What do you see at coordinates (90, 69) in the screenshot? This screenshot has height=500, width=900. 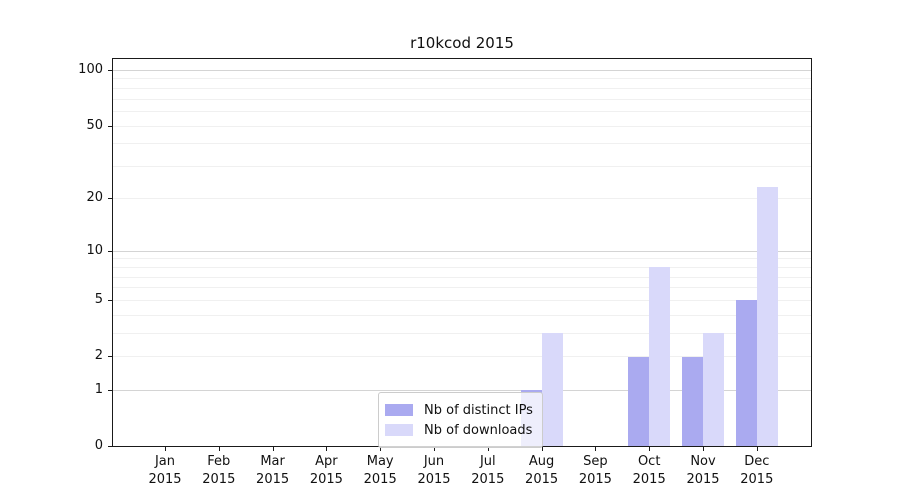 I see `y-tick-label: 100` at bounding box center [90, 69].